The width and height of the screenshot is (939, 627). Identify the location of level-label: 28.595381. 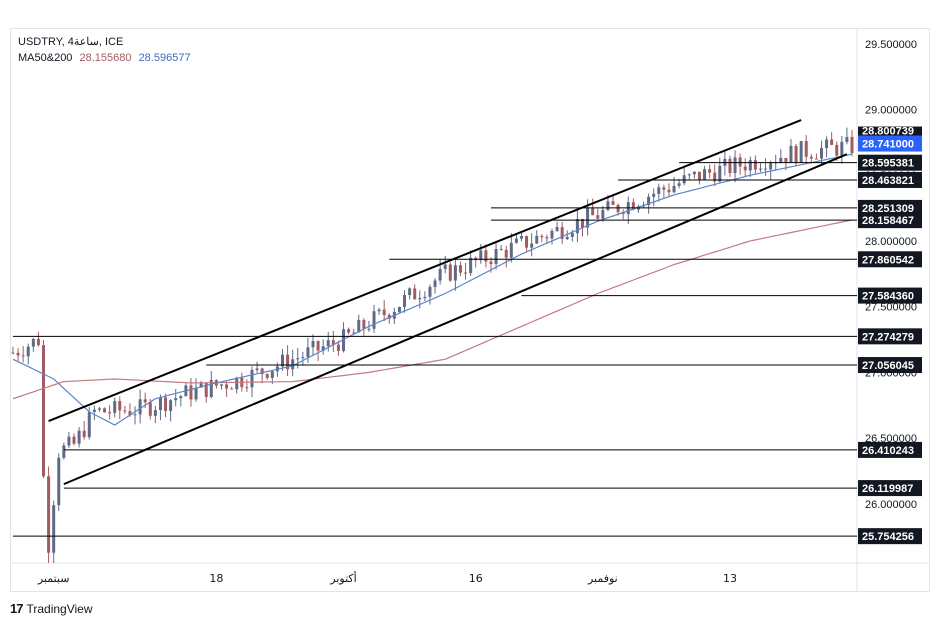
(888, 164).